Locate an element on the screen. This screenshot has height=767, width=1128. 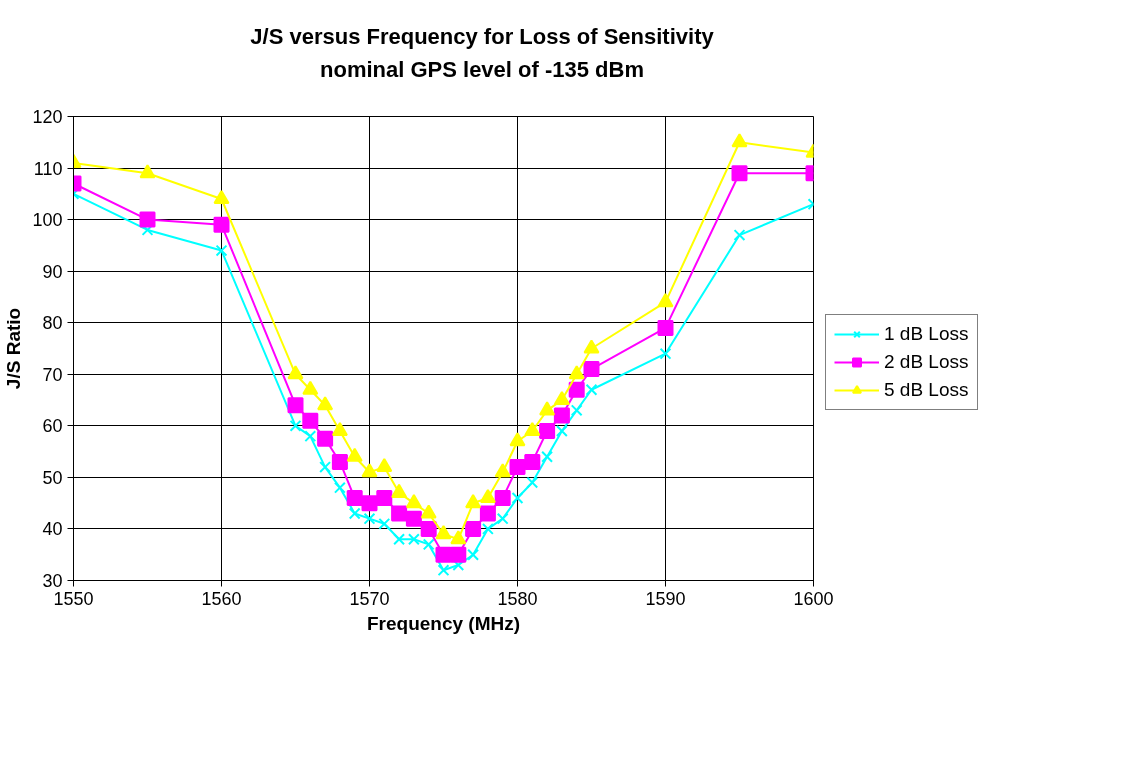
x-tick-label: 1580 is located at coordinates (517, 598).